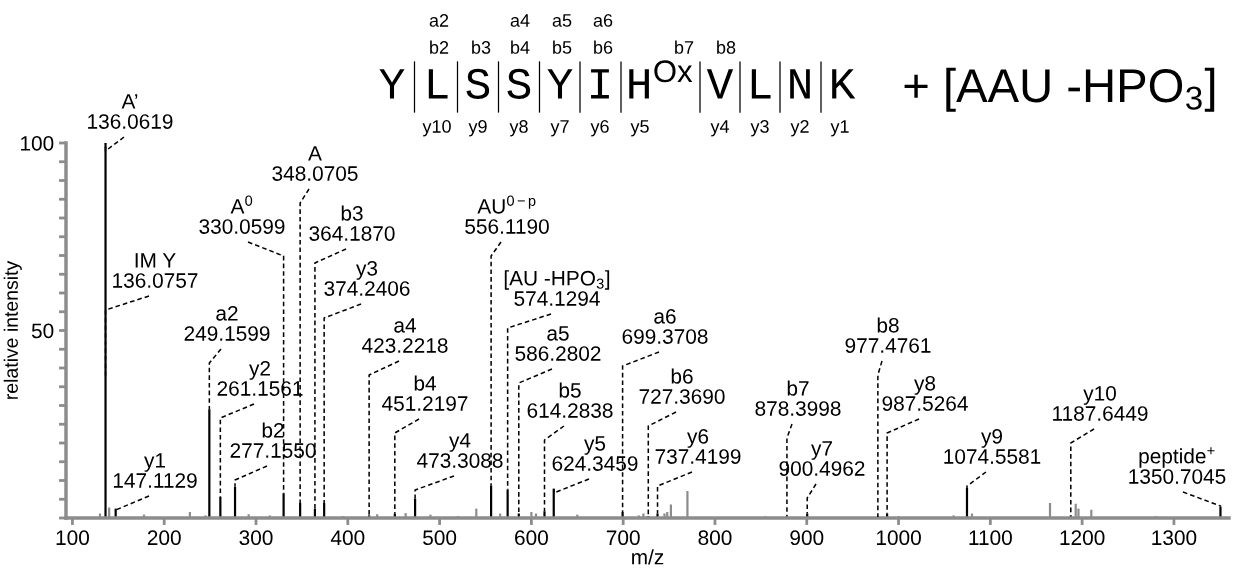  I want to click on x-tick-label: 1000, so click(898, 538).